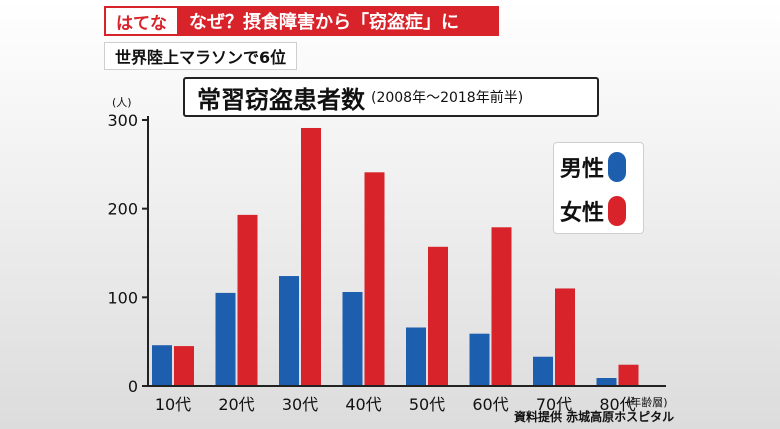 The width and height of the screenshot is (780, 429). I want to click on headline-banner: はてな なぜ？摂食障害から「窃盗症」に, so click(301, 21).